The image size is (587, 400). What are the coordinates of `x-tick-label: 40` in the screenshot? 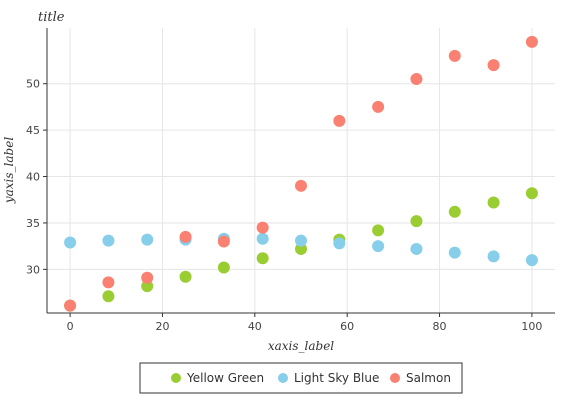 It's located at (255, 326).